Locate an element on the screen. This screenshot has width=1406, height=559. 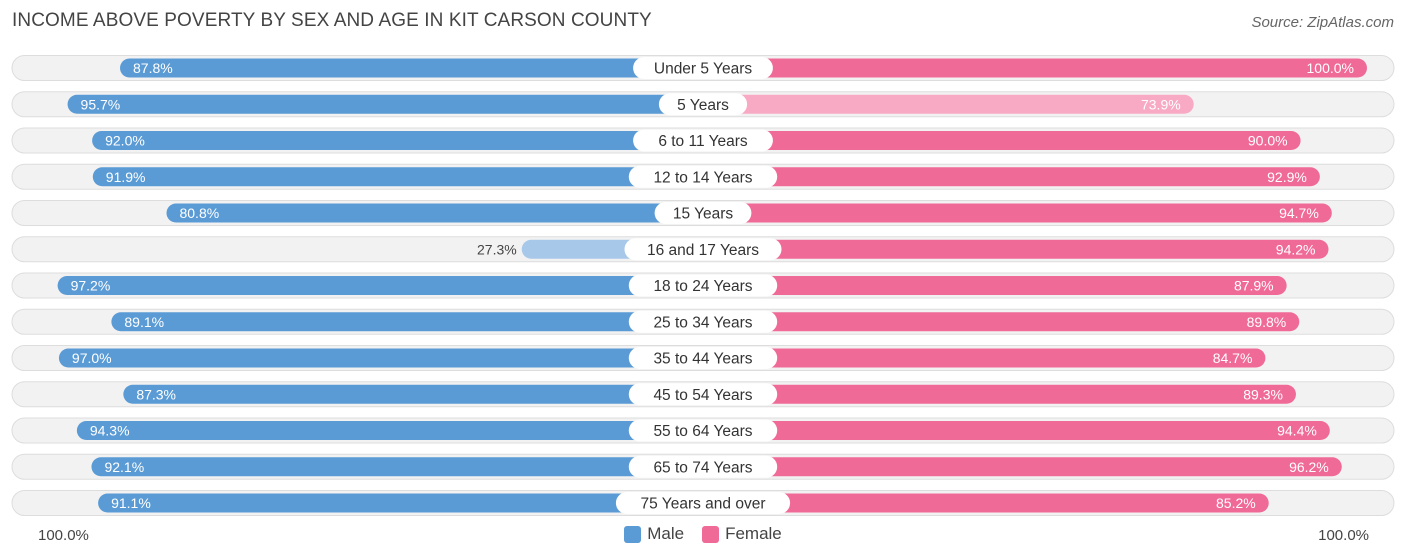
category-label-65-to-74-years: 65 to 74 Years is located at coordinates (702, 467).